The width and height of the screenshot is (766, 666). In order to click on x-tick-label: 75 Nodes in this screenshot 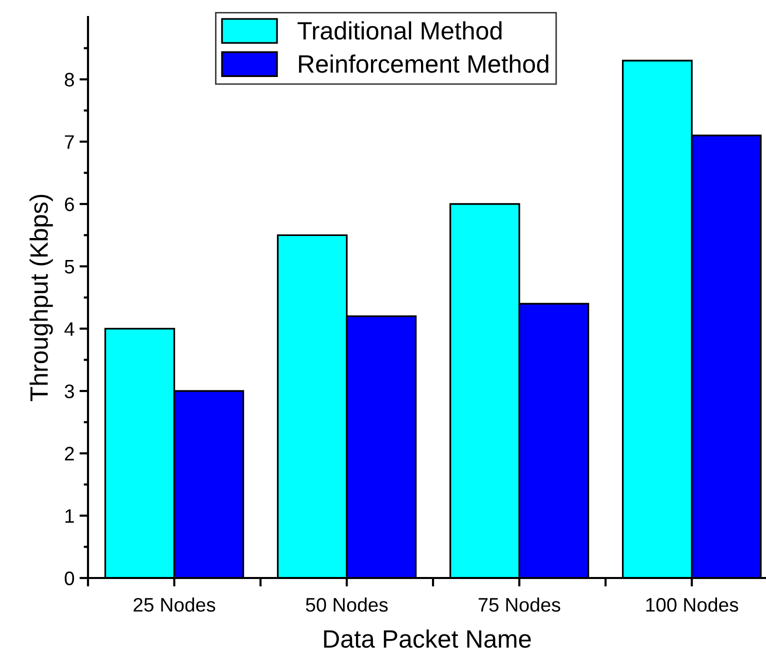, I will do `click(519, 604)`.